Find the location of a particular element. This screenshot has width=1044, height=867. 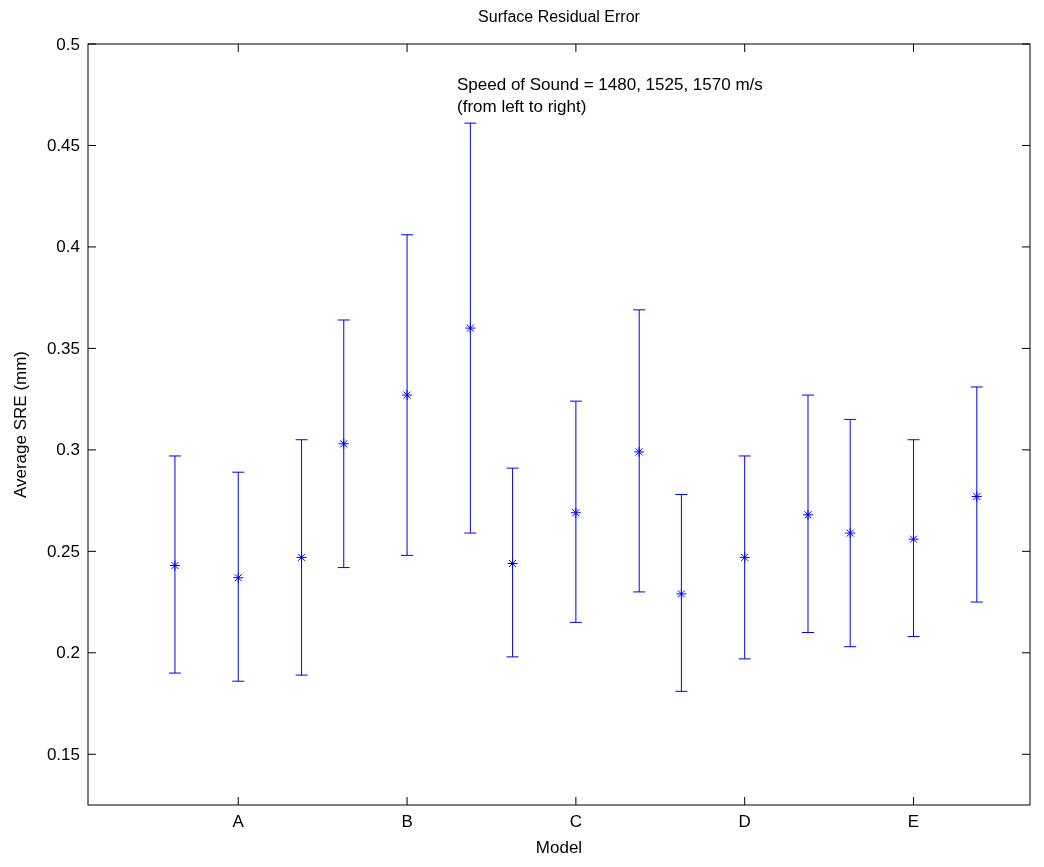

y-tick-label: 0.4 is located at coordinates (68, 247).